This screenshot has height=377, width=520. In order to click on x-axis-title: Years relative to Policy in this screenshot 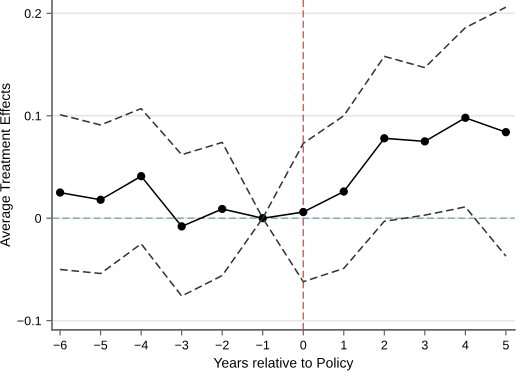, I will do `click(284, 364)`.